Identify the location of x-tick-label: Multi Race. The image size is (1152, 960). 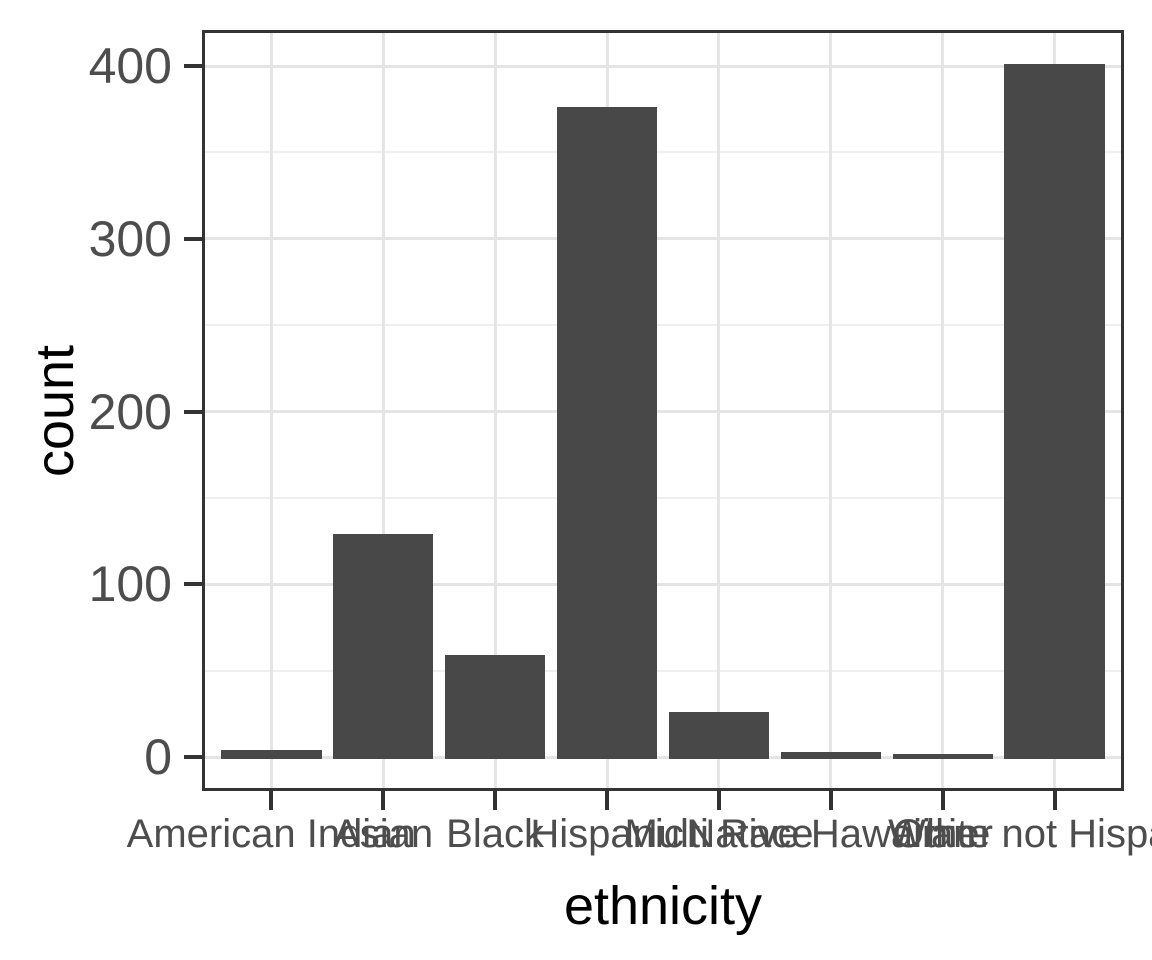
(719, 834).